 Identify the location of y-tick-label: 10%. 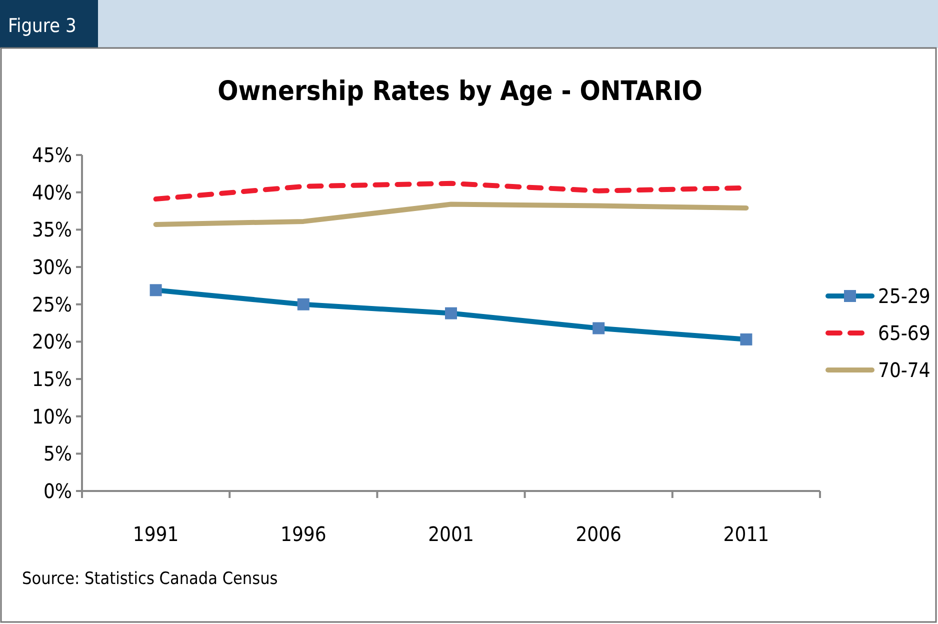
(52, 416).